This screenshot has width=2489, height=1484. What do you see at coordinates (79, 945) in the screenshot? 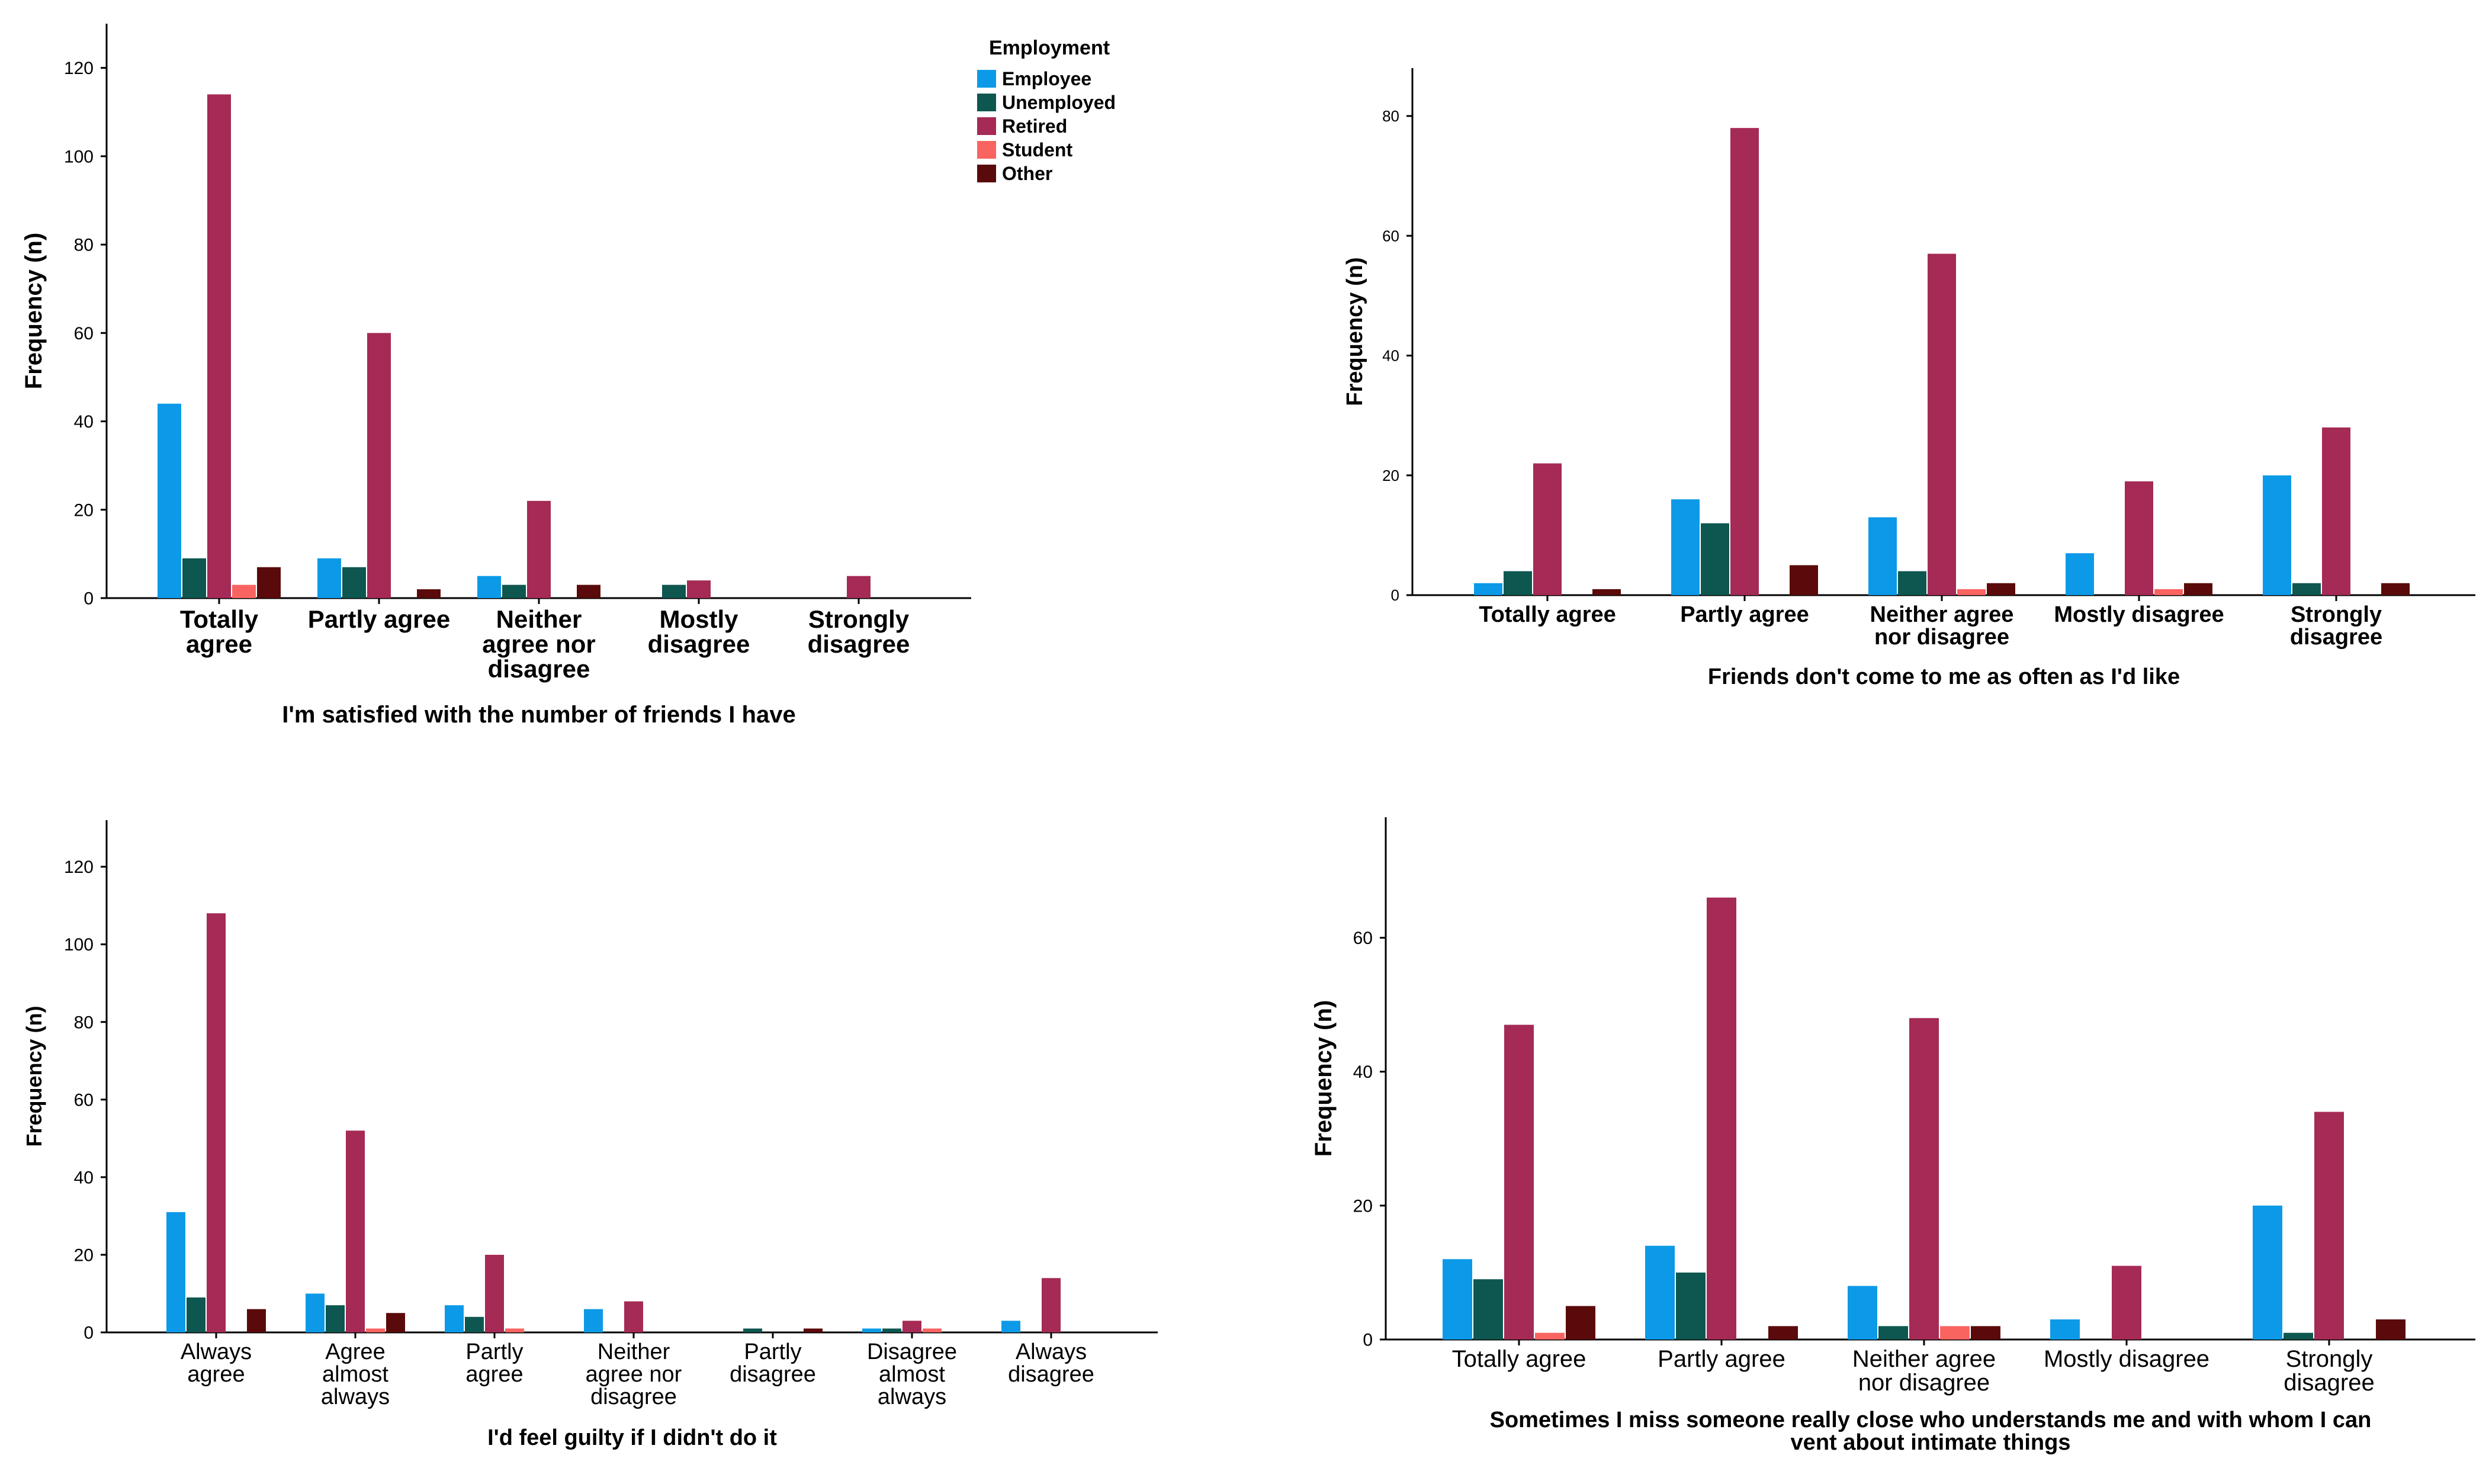
I see `y-tick-label: 100` at bounding box center [79, 945].